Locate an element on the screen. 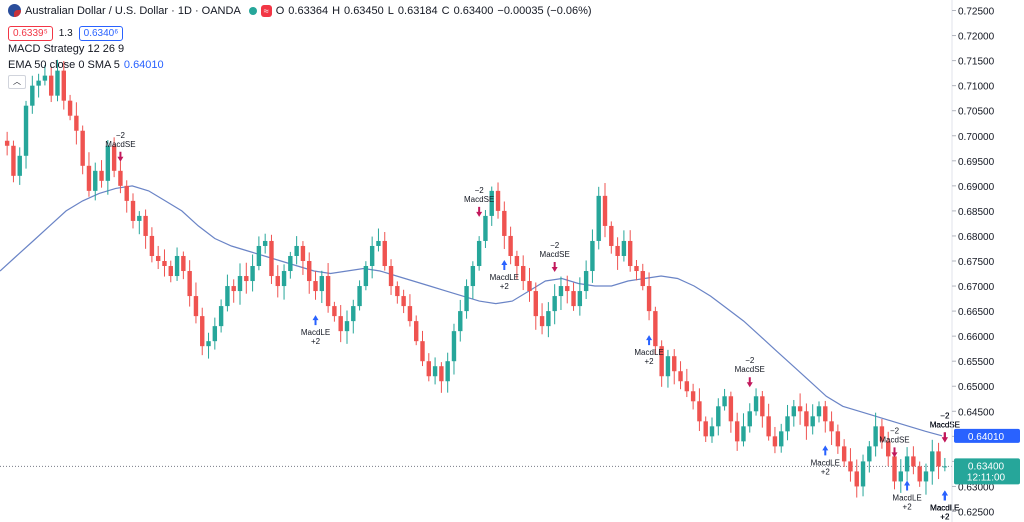 This screenshot has width=1024, height=522. sell-price-button: 0.6339⁵ is located at coordinates (30, 33).